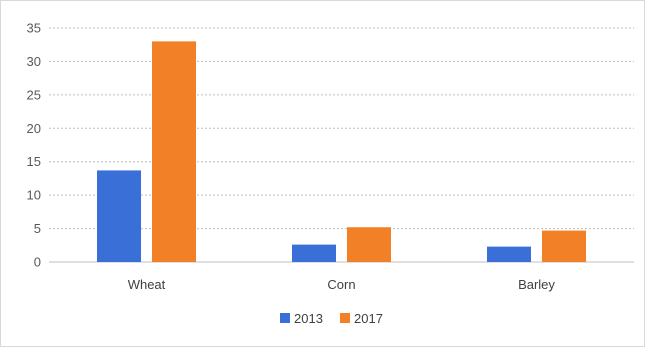 The height and width of the screenshot is (348, 645). Describe the element at coordinates (37, 228) in the screenshot. I see `y-tick-label: 5` at that location.